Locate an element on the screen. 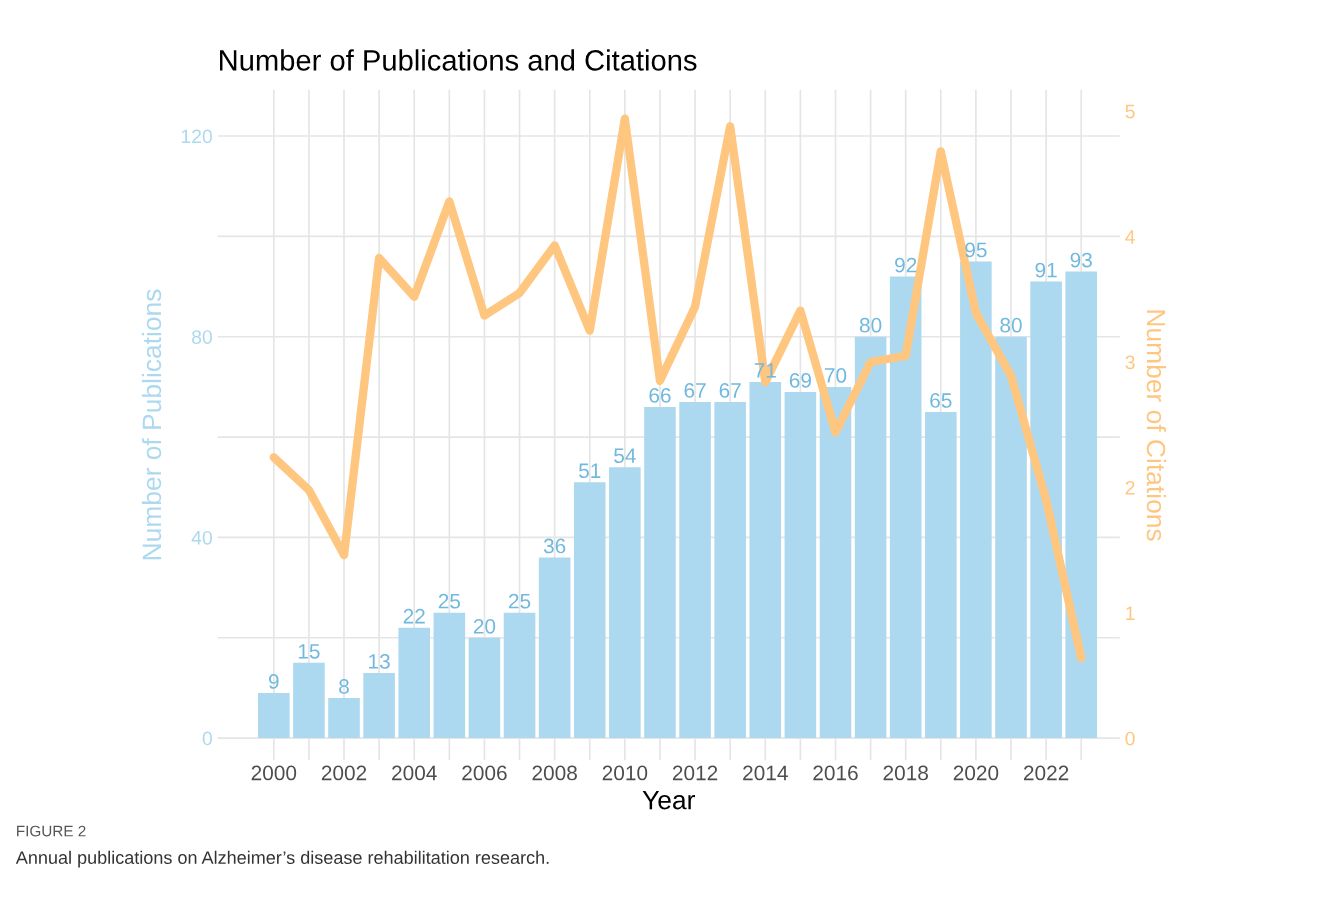  data-label: 70 is located at coordinates (835, 375).